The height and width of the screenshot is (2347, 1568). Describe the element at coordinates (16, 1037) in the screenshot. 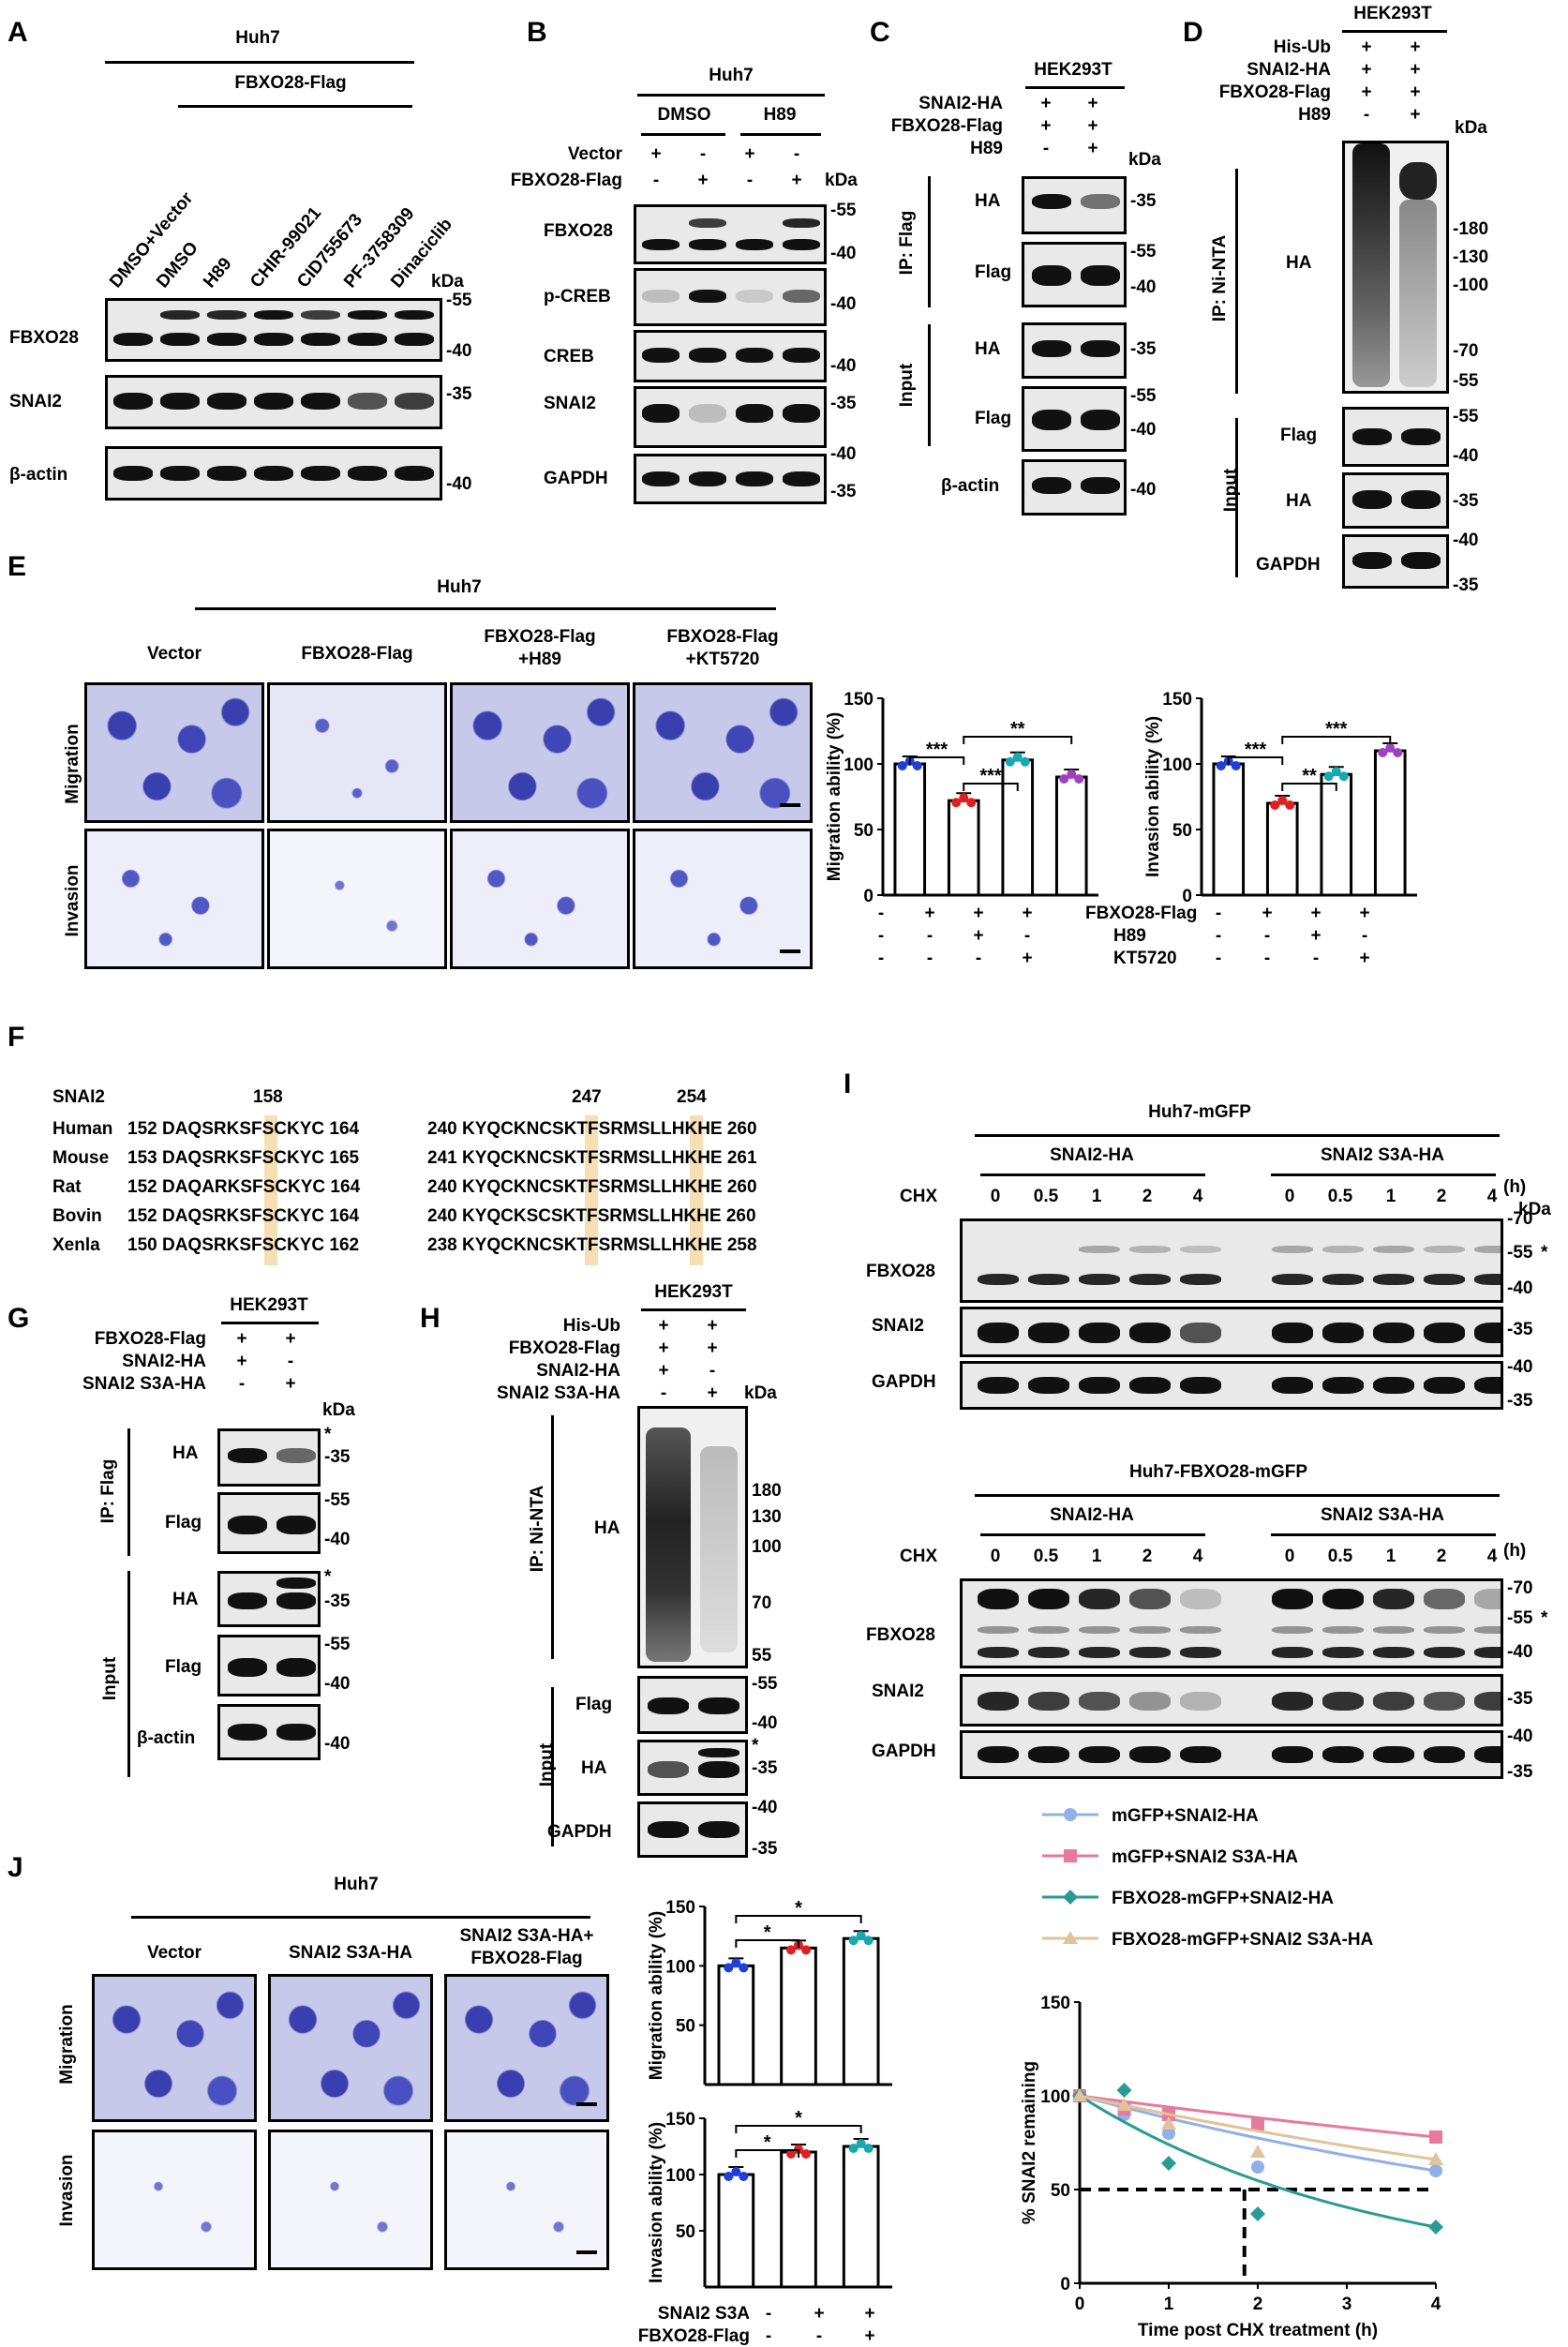

I see `panel-letter-f: F` at that location.